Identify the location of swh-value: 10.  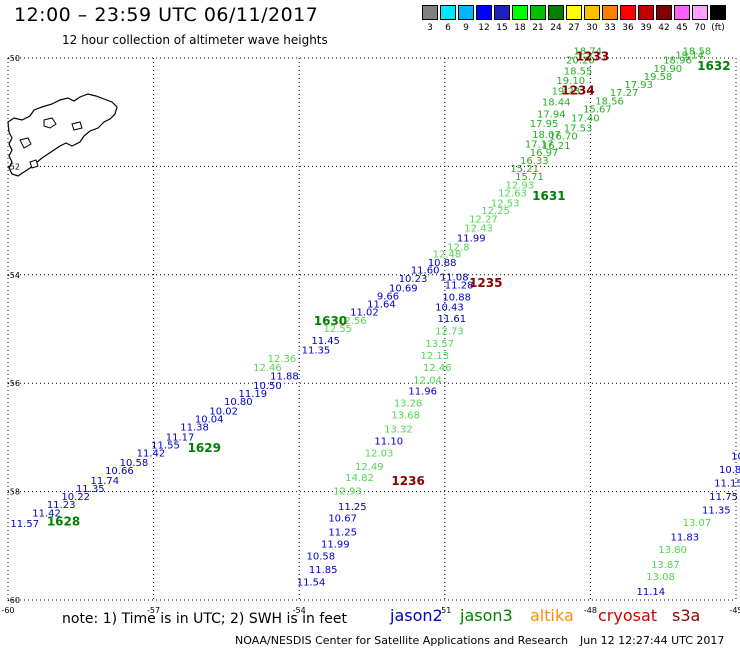
(735, 456).